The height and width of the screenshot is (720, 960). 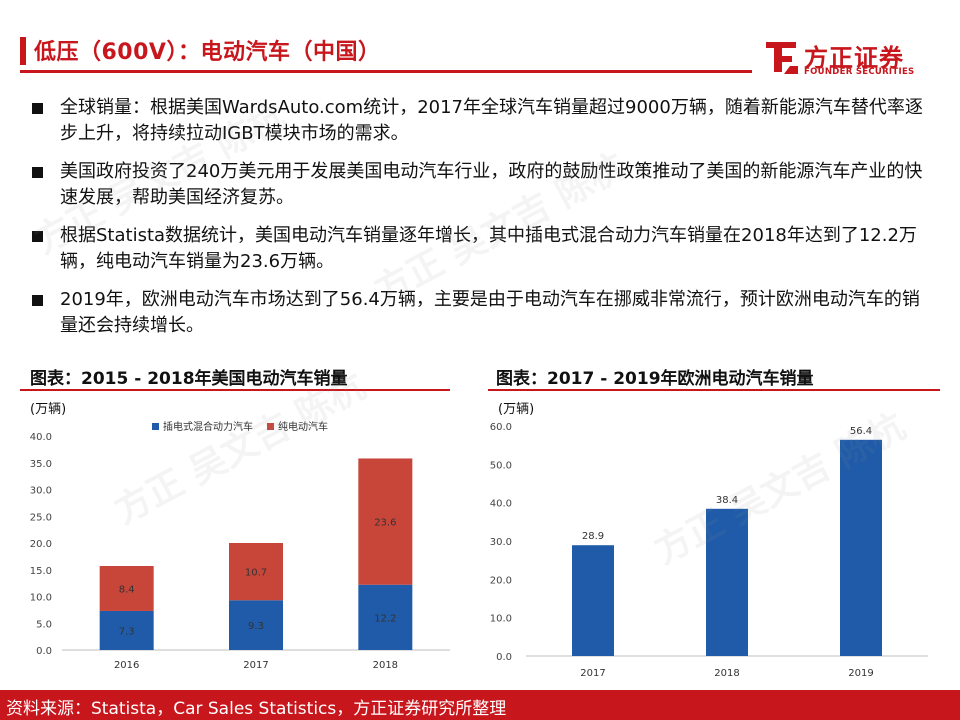 What do you see at coordinates (593, 536) in the screenshot?
I see `data-label: 28.9` at bounding box center [593, 536].